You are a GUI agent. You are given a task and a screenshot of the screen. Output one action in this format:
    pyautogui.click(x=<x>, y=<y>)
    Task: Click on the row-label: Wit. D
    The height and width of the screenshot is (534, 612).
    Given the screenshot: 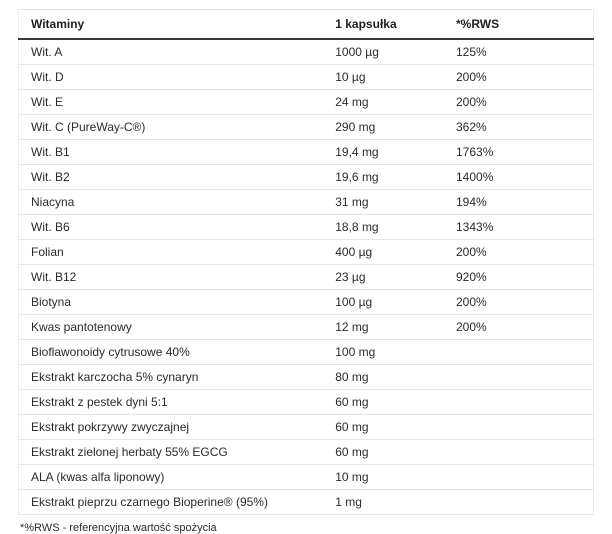 What is the action you would take?
    pyautogui.click(x=171, y=77)
    